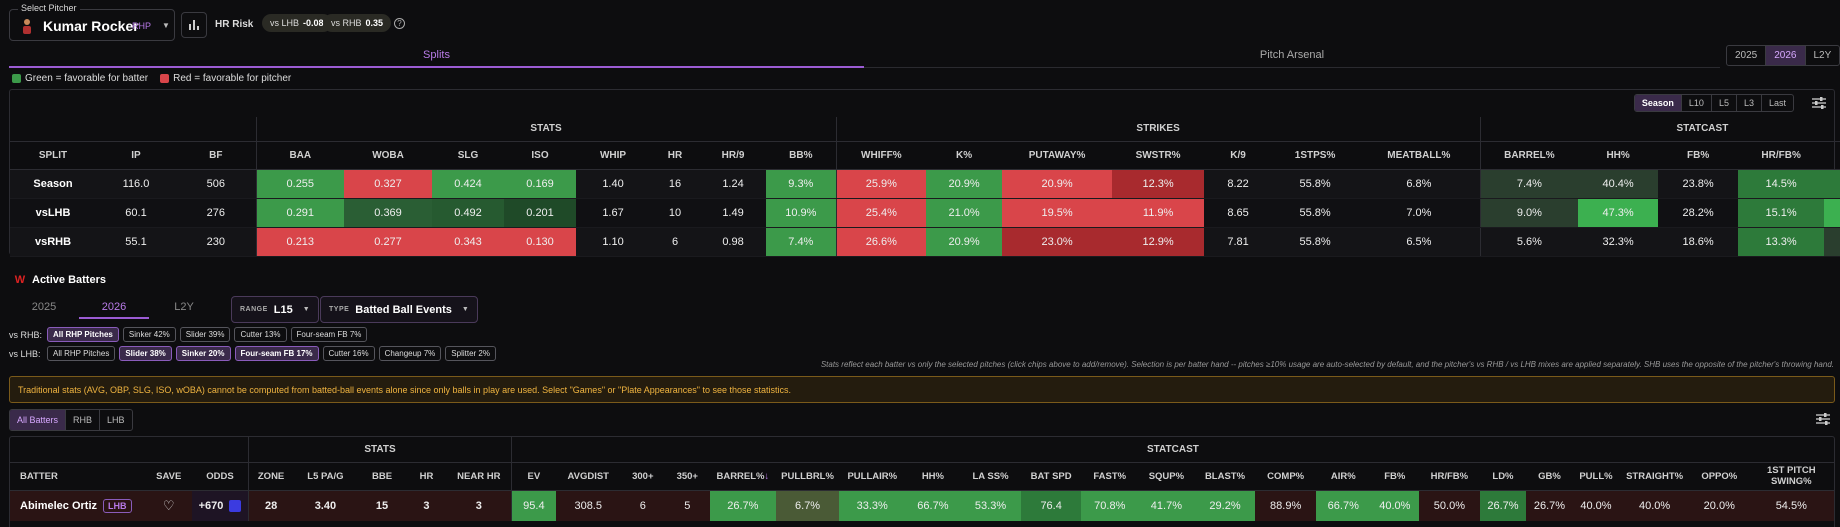 Image resolution: width=1840 pixels, height=527 pixels. Describe the element at coordinates (399, 23) in the screenshot. I see `help-icon: ?` at that location.